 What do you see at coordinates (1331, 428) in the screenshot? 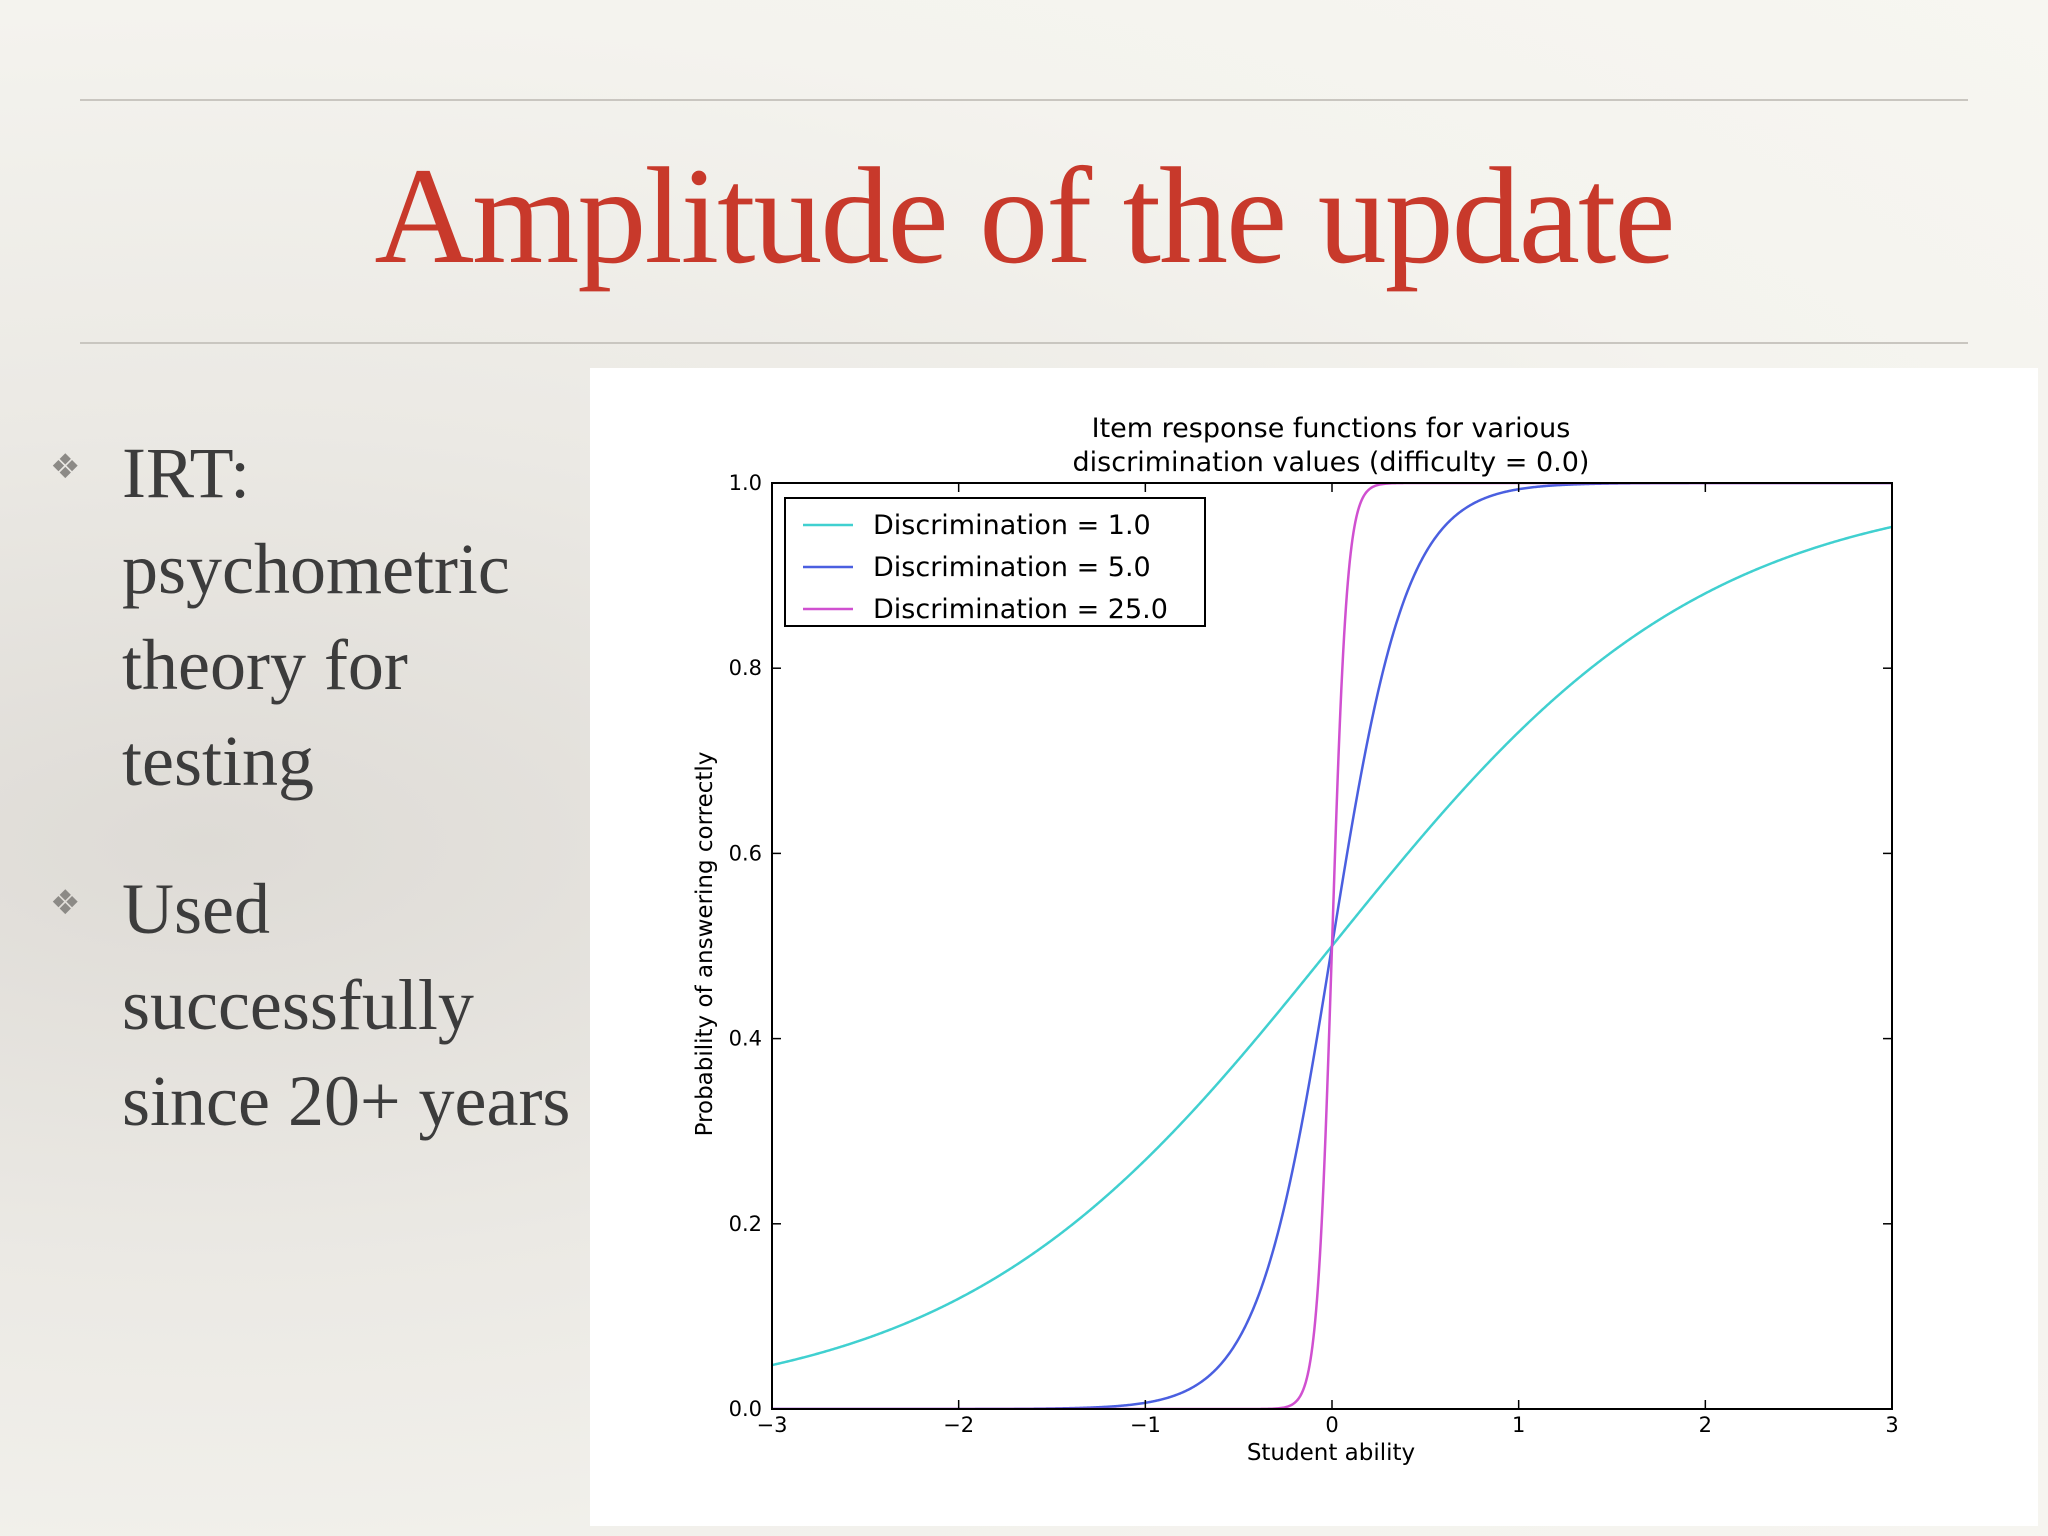
I see `chart-title-line-1: Item response functions for various` at bounding box center [1331, 428].